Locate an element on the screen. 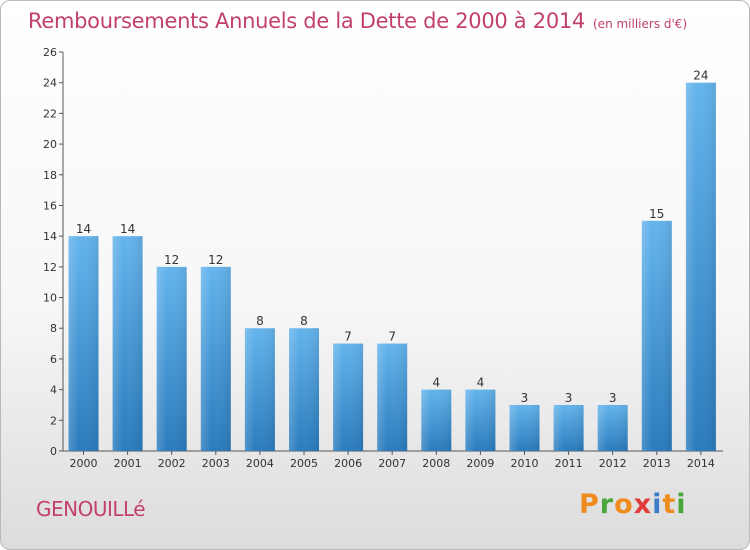  x-tick-label-2005: 2005 is located at coordinates (304, 463).